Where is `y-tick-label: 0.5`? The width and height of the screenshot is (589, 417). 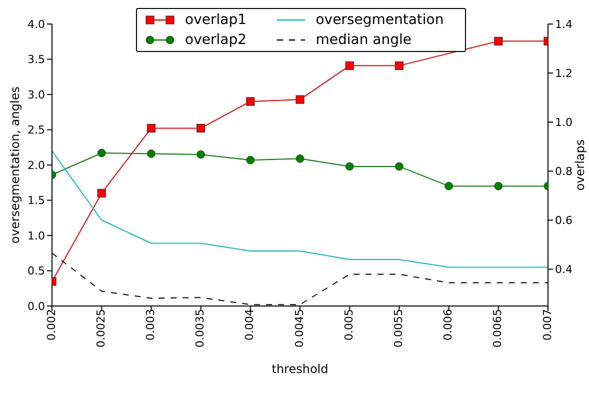 y-tick-label: 0.5 is located at coordinates (36, 271).